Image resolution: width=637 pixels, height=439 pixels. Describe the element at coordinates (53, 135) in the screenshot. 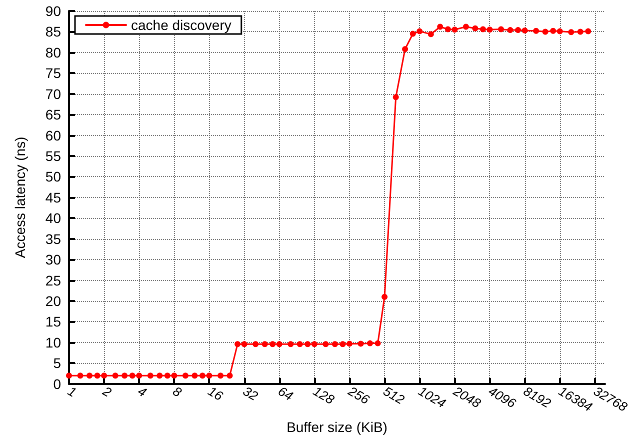

I see `y-tick-label: 60` at that location.